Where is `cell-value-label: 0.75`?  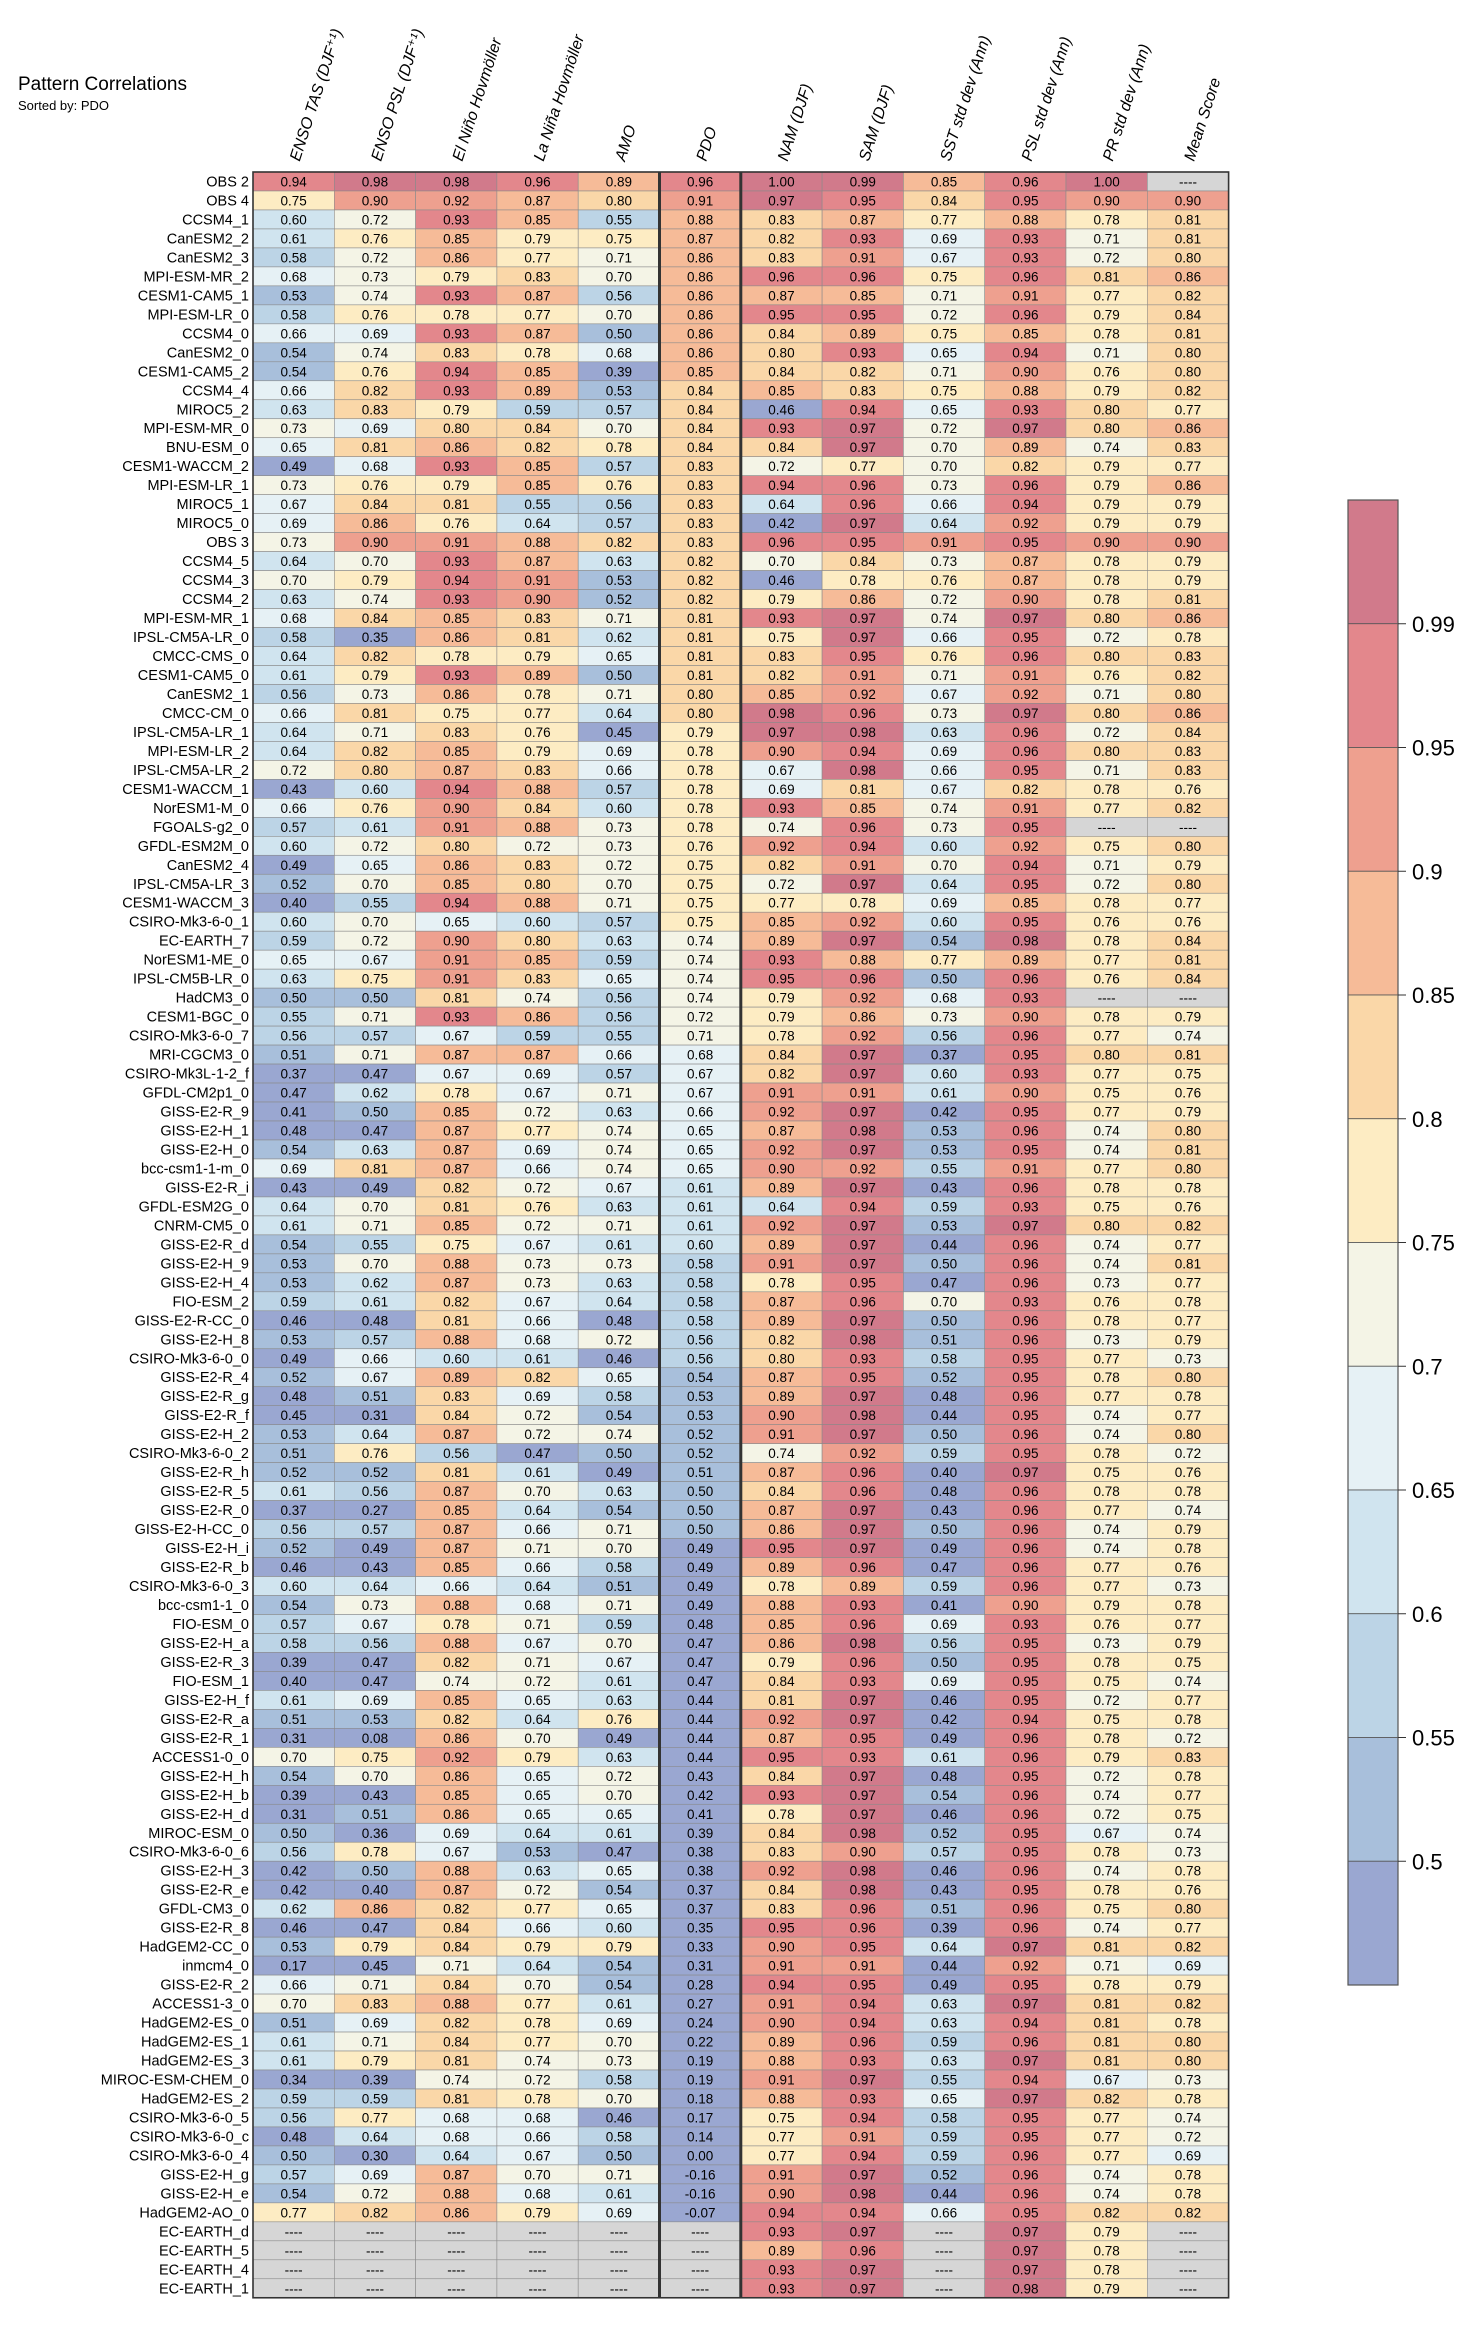
cell-value-label: 0.75 is located at coordinates (375, 979).